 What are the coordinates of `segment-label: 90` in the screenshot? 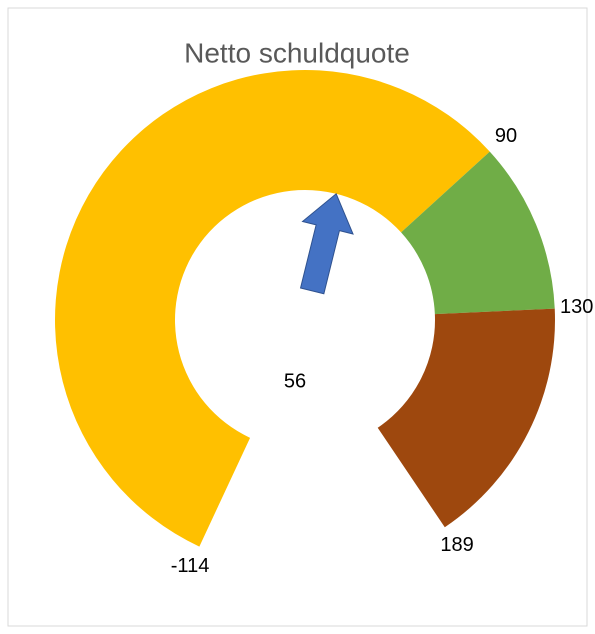 It's located at (506, 136).